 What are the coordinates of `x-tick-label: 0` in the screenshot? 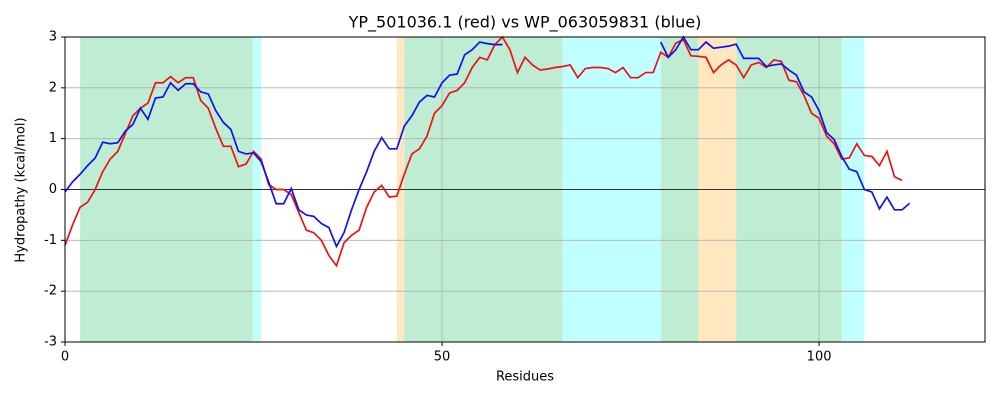 It's located at (65, 357).